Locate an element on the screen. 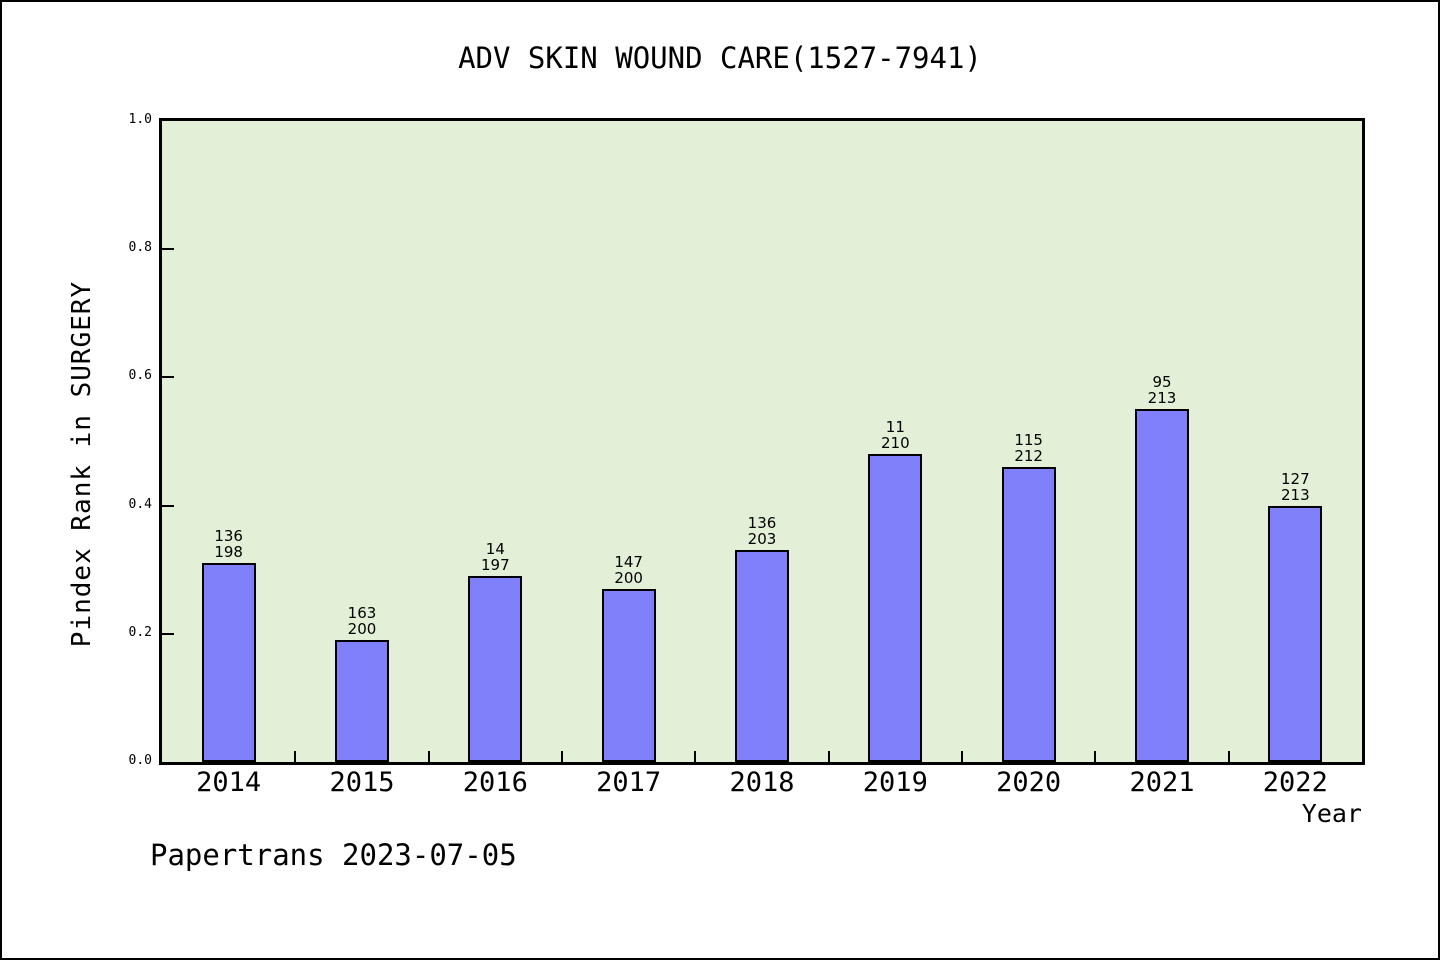  bar-2014 is located at coordinates (228, 662).